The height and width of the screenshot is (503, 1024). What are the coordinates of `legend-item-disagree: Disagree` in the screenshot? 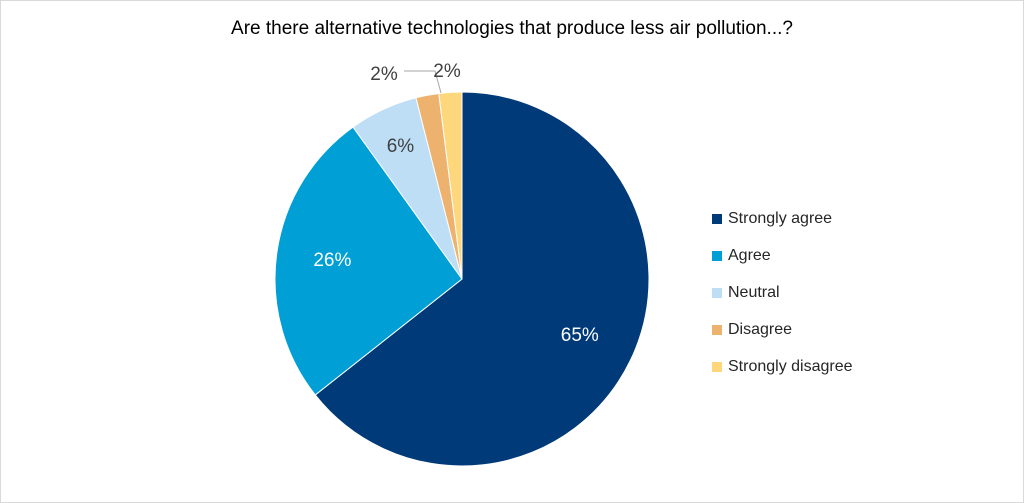 It's located at (782, 329).